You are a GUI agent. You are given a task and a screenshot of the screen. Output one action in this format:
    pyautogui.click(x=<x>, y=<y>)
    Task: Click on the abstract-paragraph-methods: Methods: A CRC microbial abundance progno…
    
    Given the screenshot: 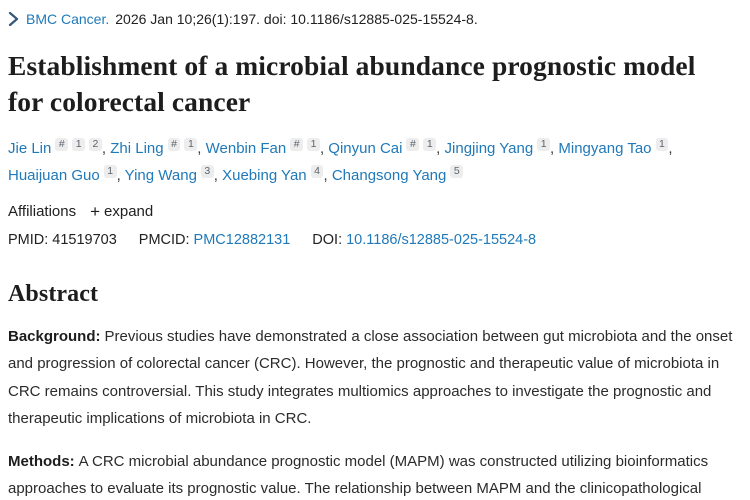 What is the action you would take?
    pyautogui.click(x=372, y=474)
    